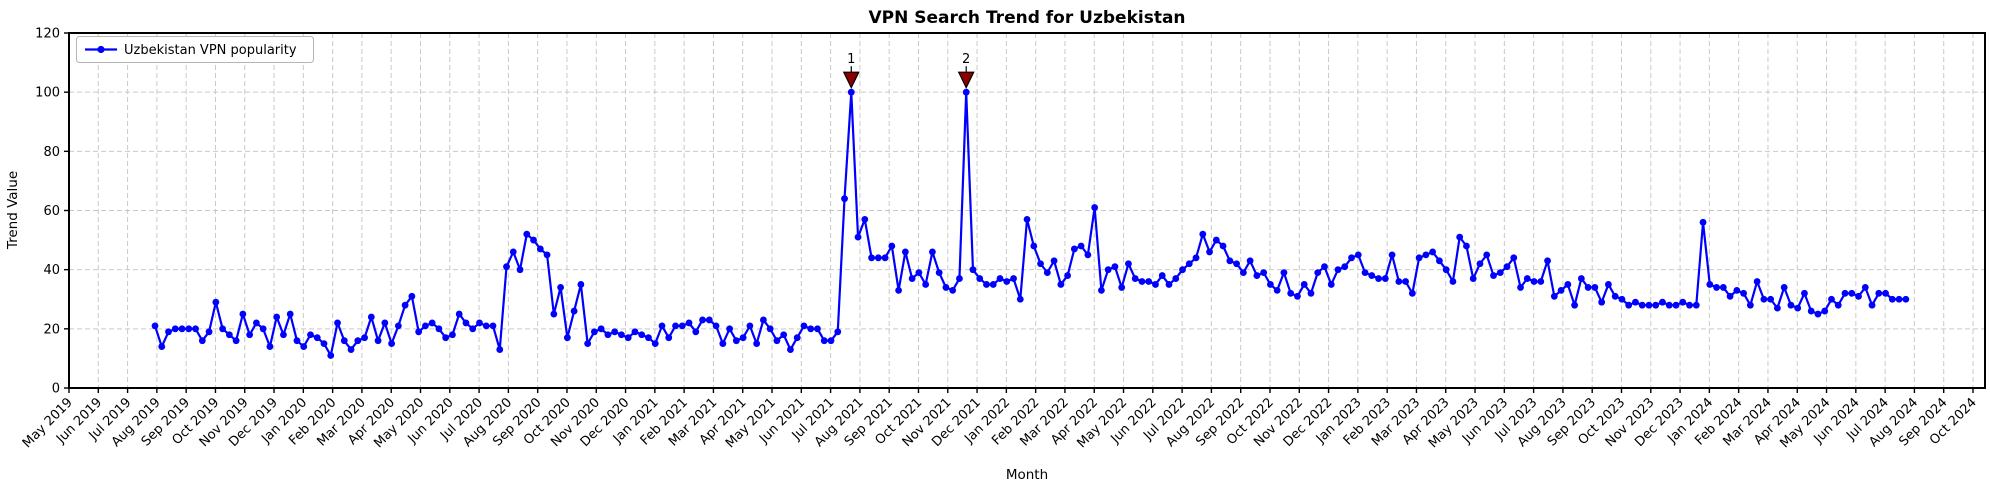 This screenshot has width=1990, height=490. Describe the element at coordinates (47, 34) in the screenshot. I see `y-tick-label: 120` at that location.